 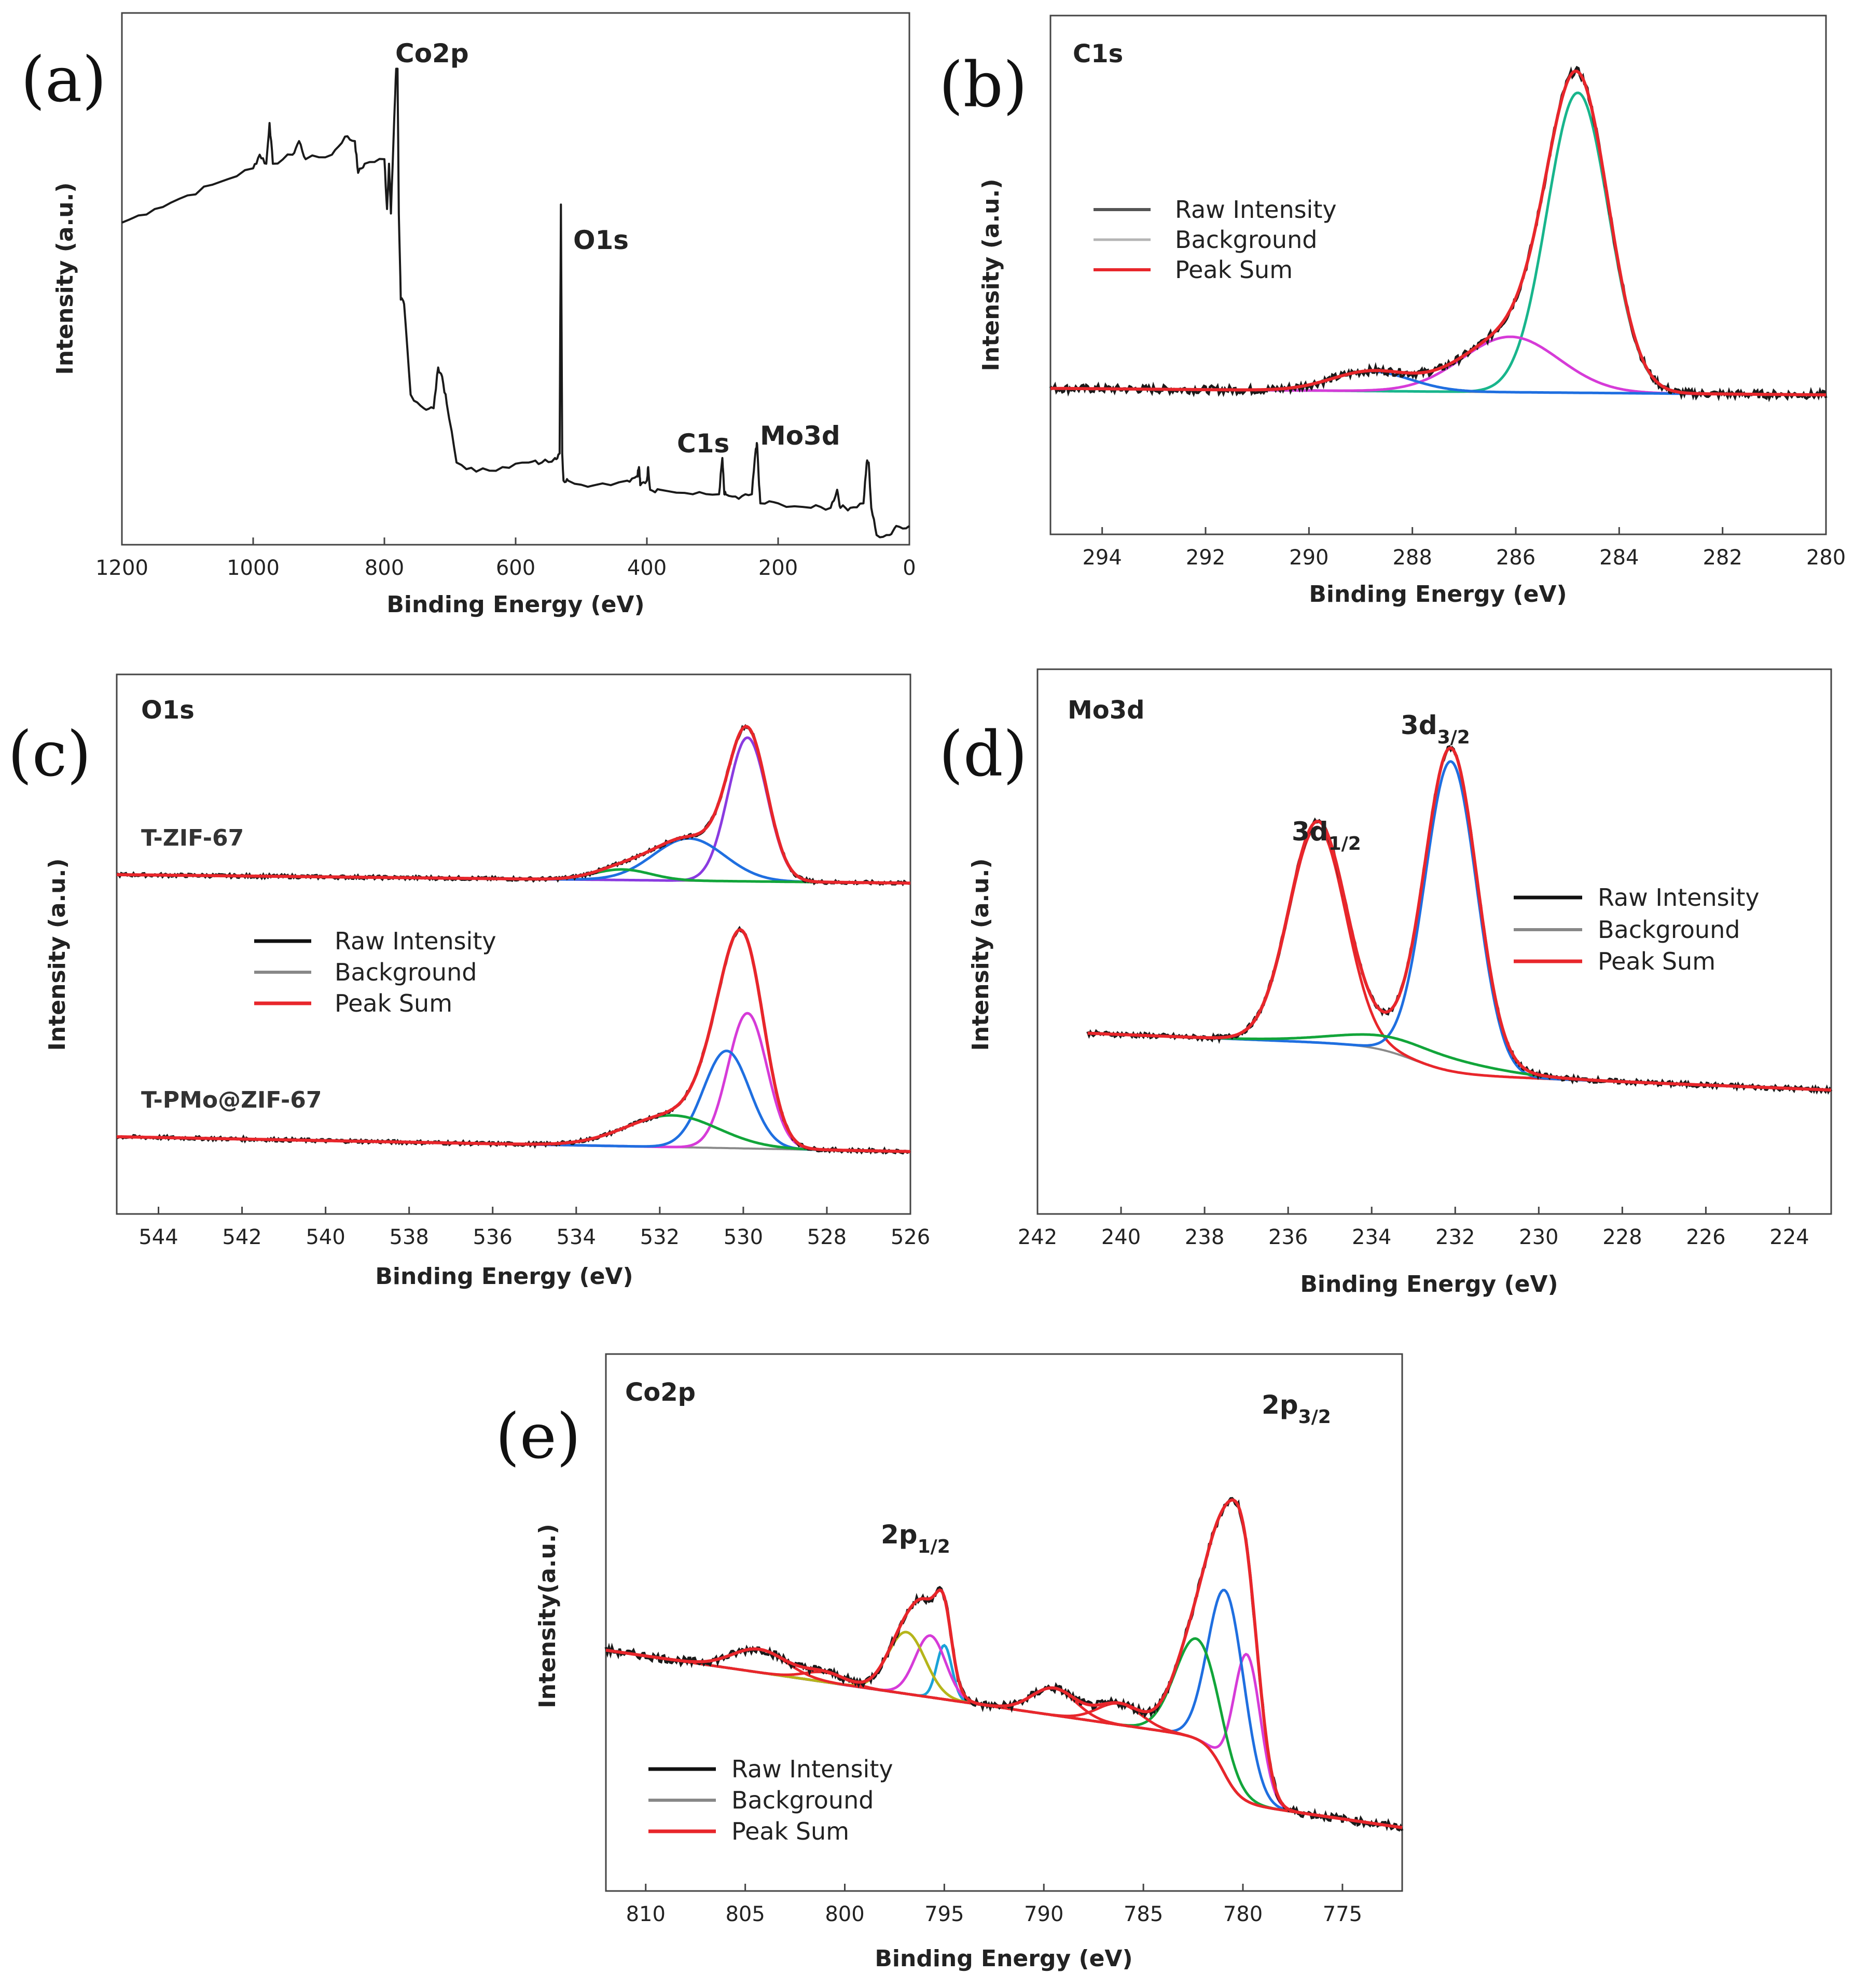 What do you see at coordinates (576, 1237) in the screenshot?
I see `panel-c-x-tick-label: 534` at bounding box center [576, 1237].